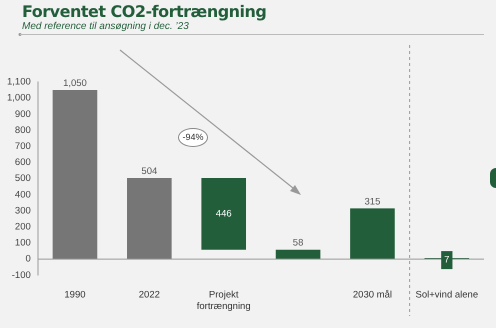  What do you see at coordinates (22, 194) in the screenshot?
I see `y-tick-label: 400` at bounding box center [22, 194].